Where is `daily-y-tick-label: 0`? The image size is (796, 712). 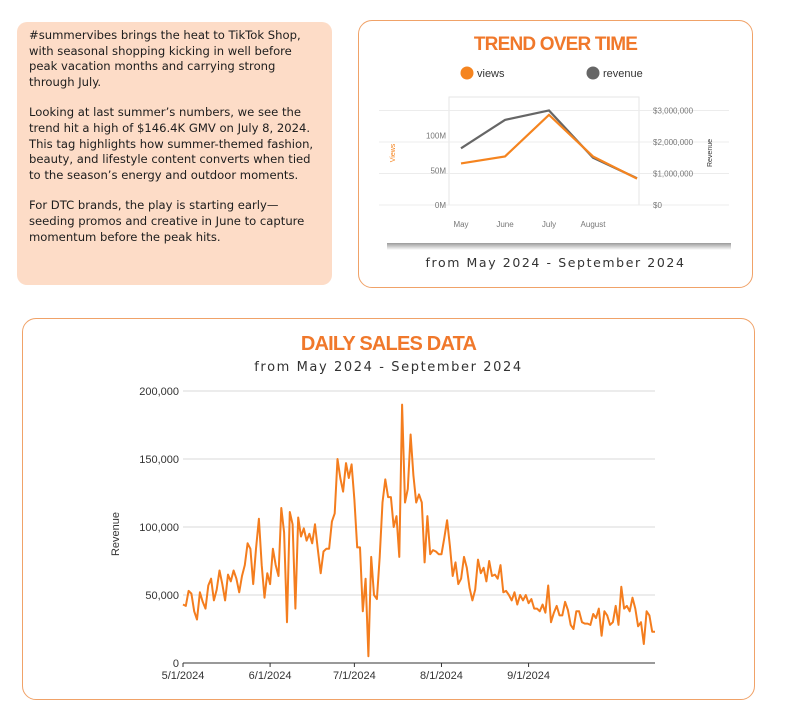
daily-y-tick-label: 0 is located at coordinates (176, 664).